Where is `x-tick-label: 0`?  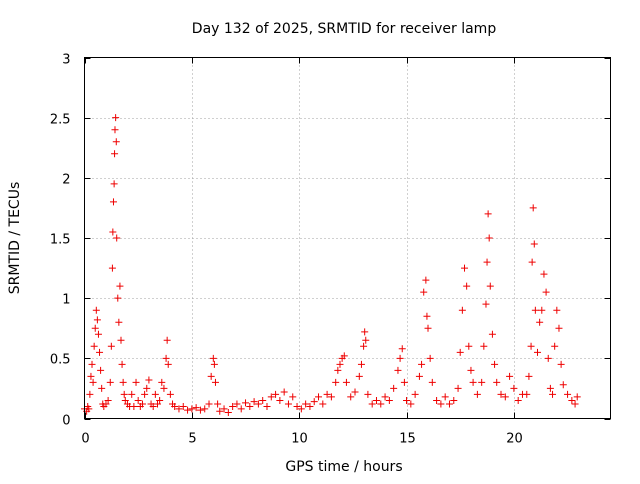 x-tick-label: 0 is located at coordinates (85, 439).